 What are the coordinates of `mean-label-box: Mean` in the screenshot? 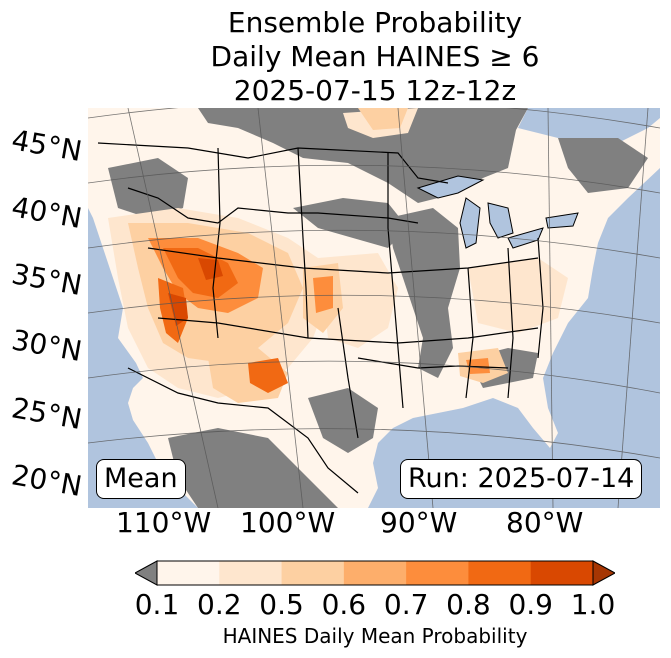 It's located at (141, 479).